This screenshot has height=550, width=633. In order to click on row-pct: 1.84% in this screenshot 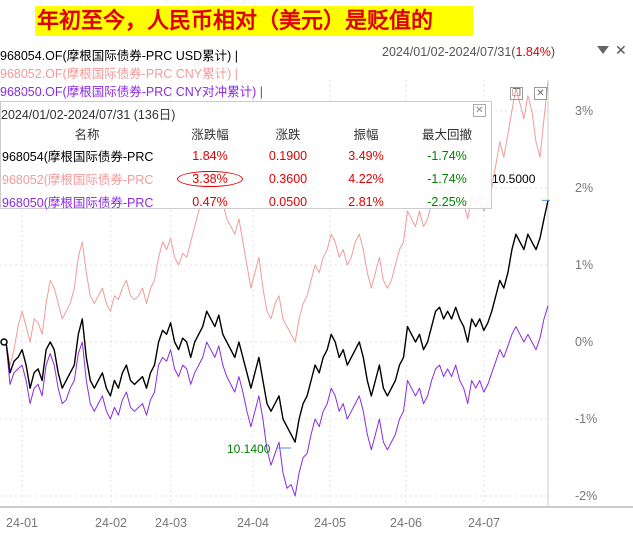, I will do `click(210, 155)`.